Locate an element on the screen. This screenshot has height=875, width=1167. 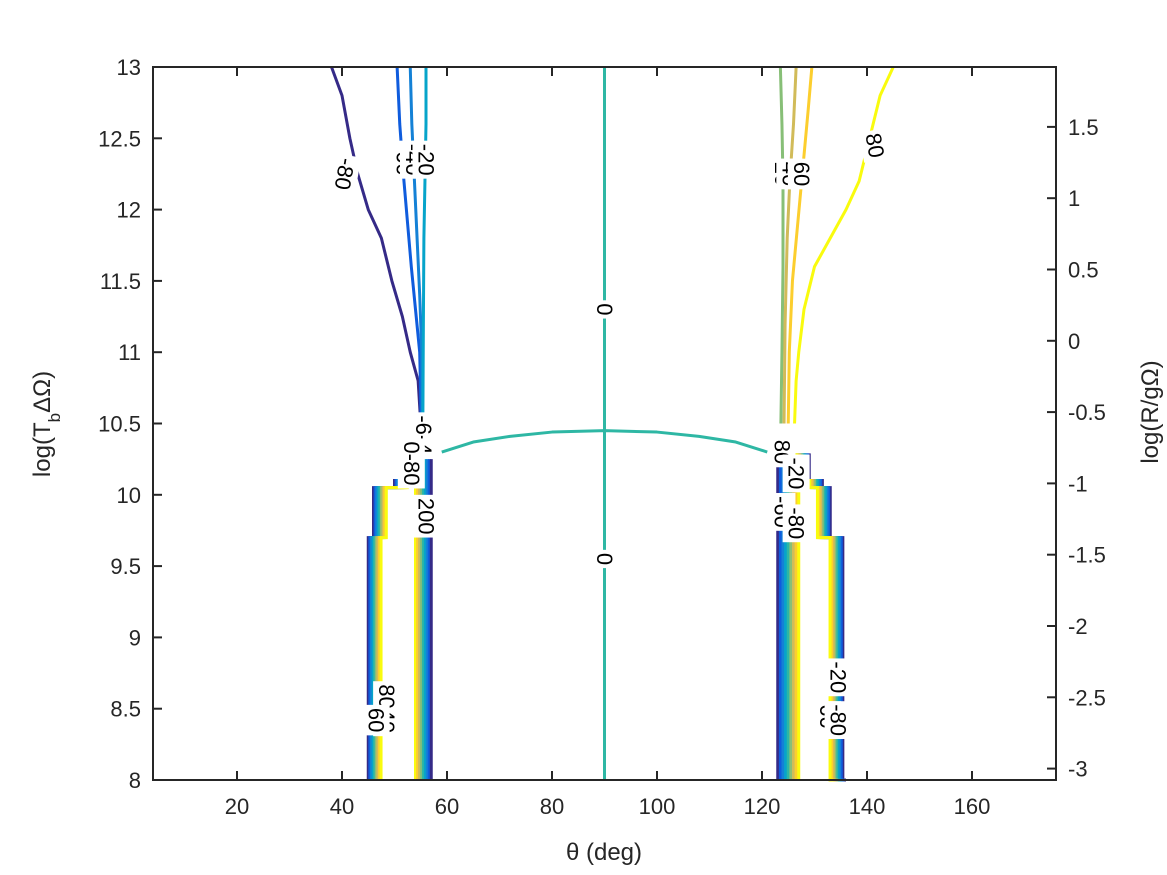
y-tick-label: 9.5 is located at coordinates (125, 566).